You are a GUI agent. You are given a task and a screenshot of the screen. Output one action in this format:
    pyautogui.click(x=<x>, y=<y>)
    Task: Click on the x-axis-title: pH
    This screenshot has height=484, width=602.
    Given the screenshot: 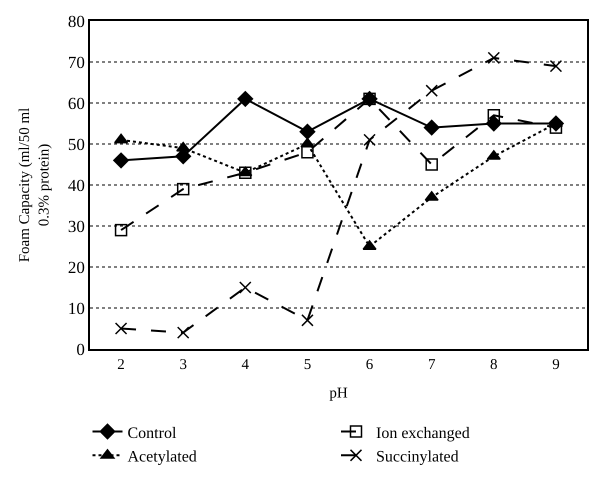 What is the action you would take?
    pyautogui.click(x=338, y=393)
    